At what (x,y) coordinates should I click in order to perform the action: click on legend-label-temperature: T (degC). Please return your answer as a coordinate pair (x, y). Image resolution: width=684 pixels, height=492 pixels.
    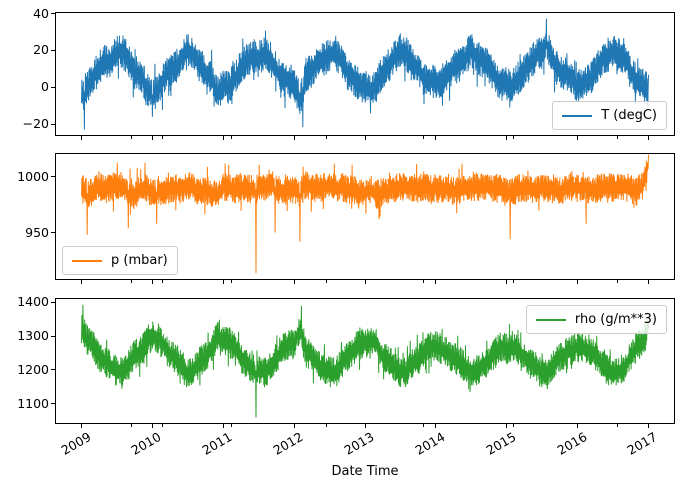
    Looking at the image, I should click on (629, 115).